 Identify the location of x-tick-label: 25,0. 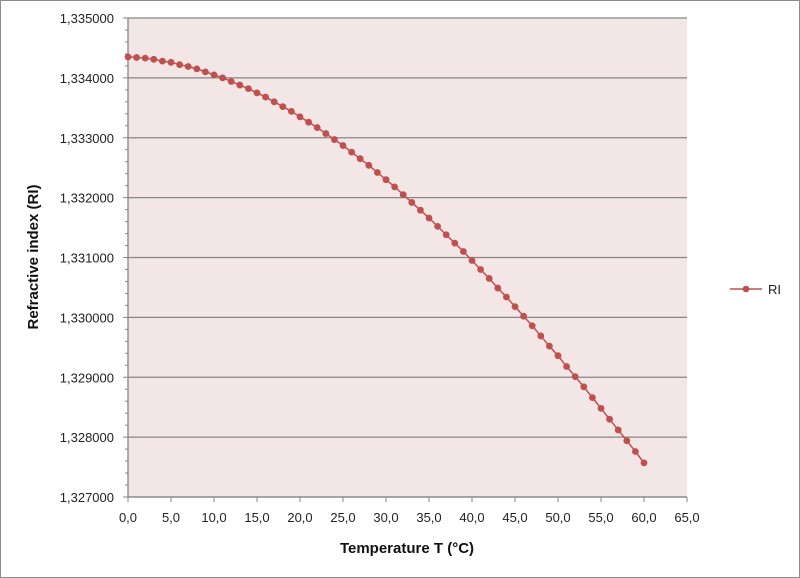
(342, 517).